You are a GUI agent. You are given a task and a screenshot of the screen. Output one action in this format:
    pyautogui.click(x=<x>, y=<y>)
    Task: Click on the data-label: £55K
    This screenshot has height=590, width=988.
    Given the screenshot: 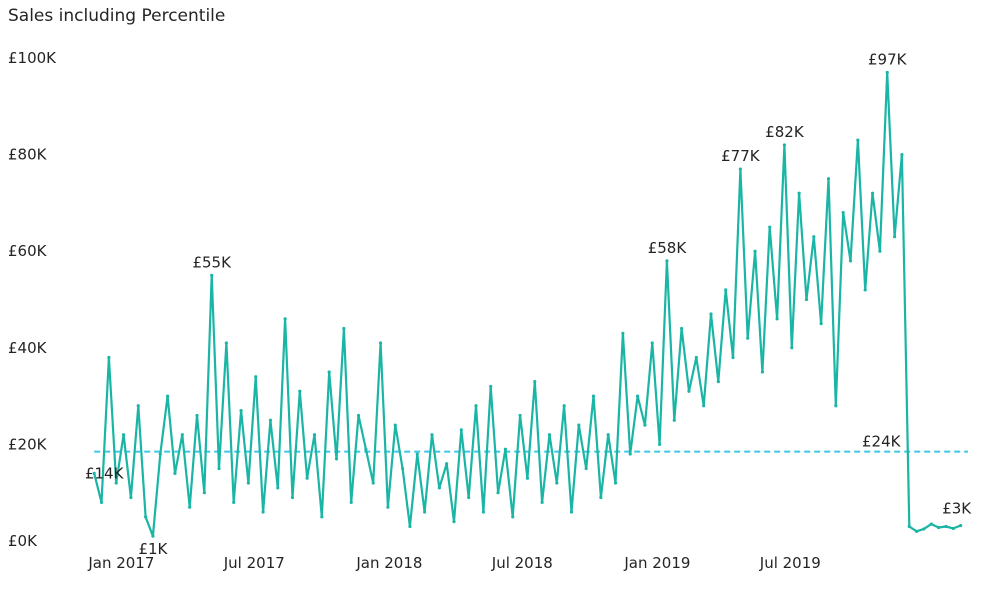 What is the action you would take?
    pyautogui.click(x=212, y=262)
    